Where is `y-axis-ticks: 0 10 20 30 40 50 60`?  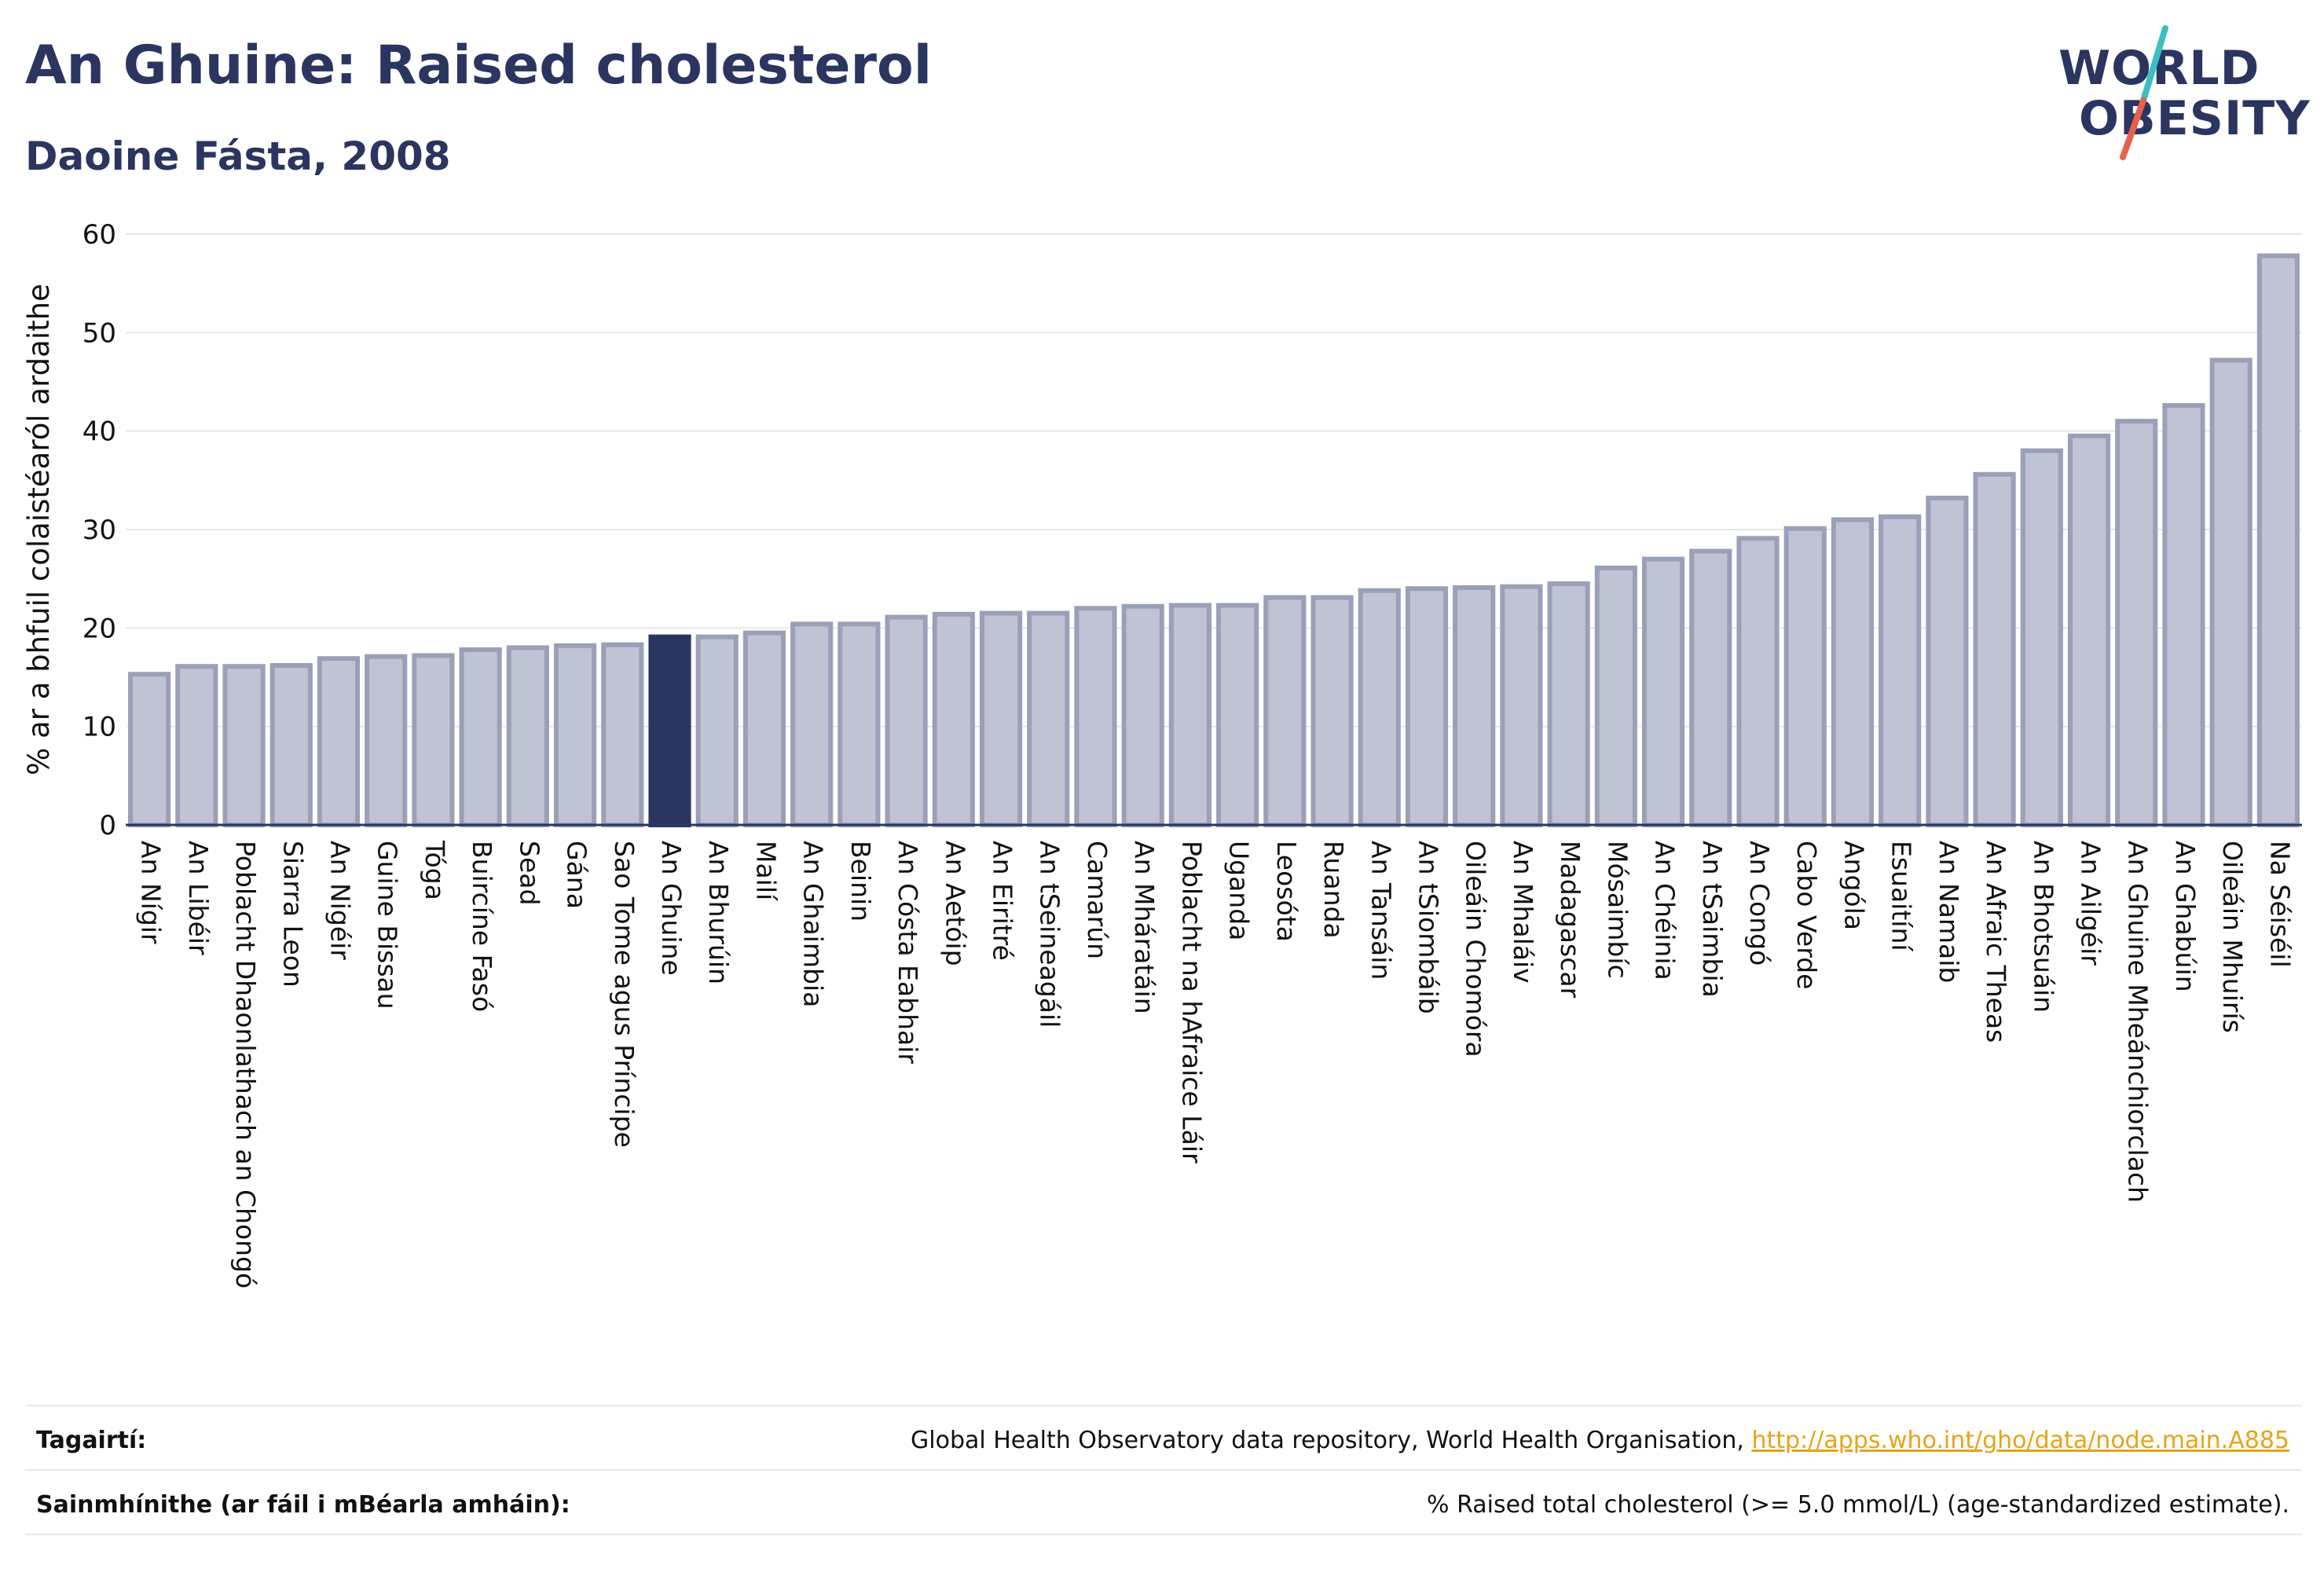
y-axis-ticks: 0 10 20 30 40 50 60 is located at coordinates (99, 530).